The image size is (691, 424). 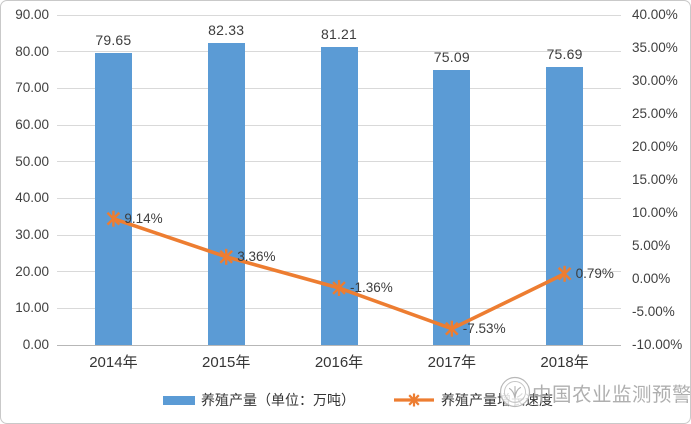 I want to click on bar-value-label: 79.65, so click(x=113, y=39).